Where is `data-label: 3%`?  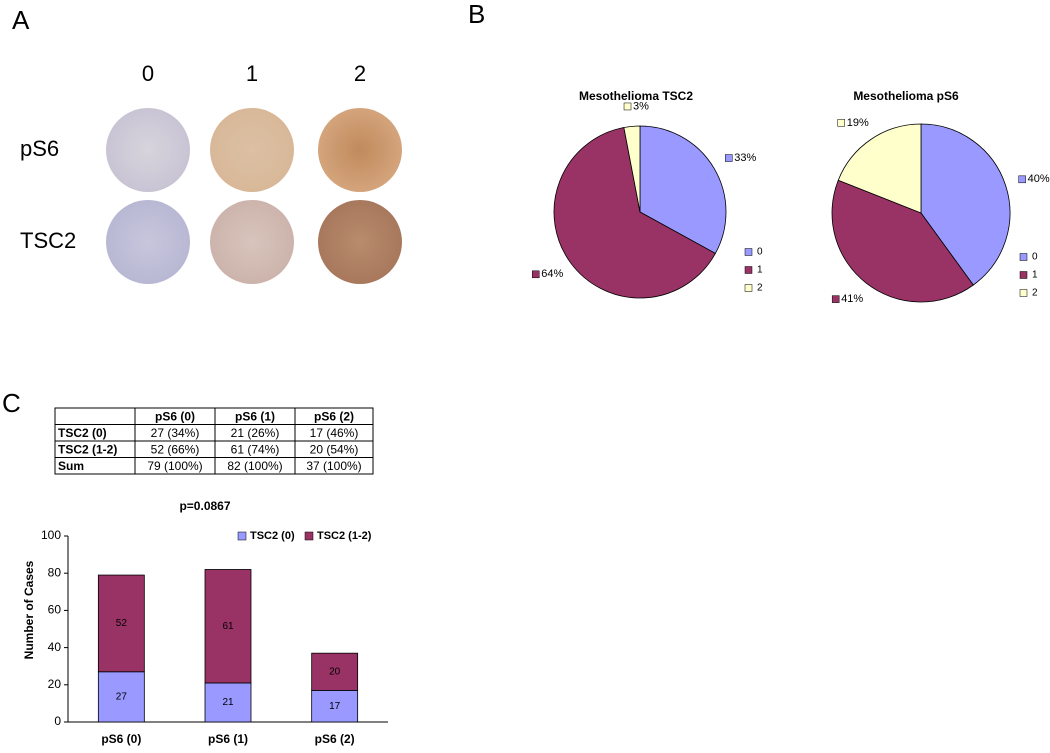
data-label: 3% is located at coordinates (641, 106).